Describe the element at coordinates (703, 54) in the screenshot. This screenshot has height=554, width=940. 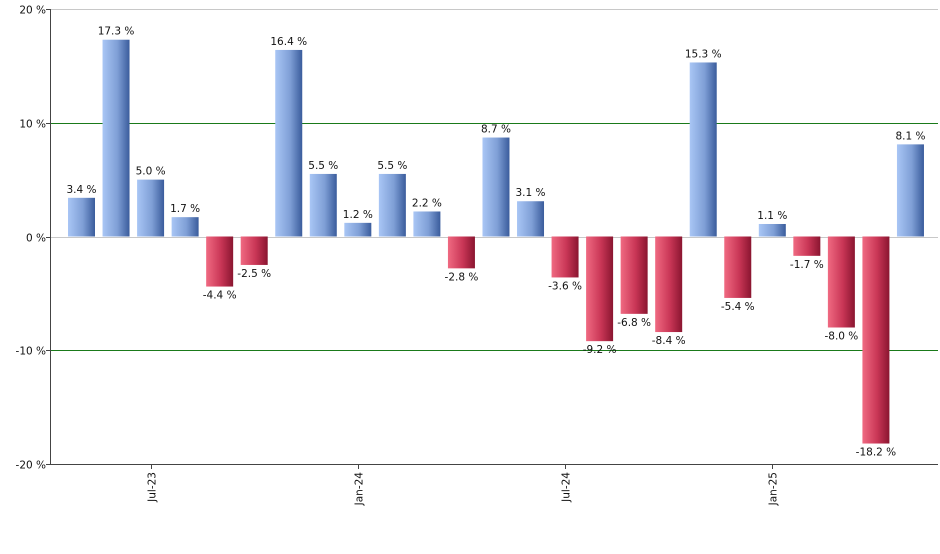
I see `bar-value-label: 15.3 %` at that location.